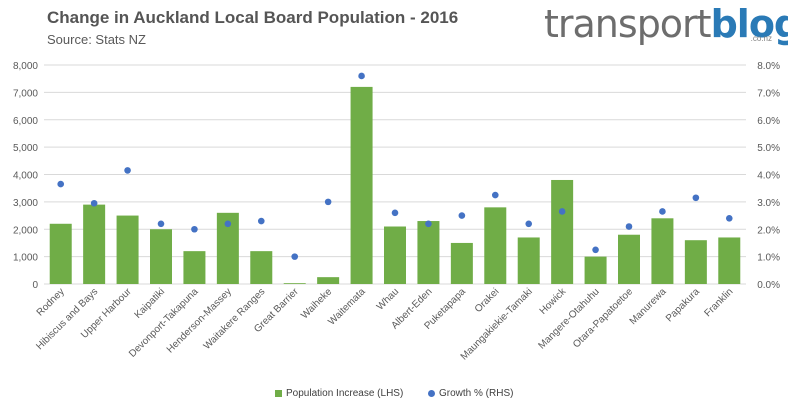  Describe the element at coordinates (25, 121) in the screenshot. I see `left-tick-label: 6,000` at that location.